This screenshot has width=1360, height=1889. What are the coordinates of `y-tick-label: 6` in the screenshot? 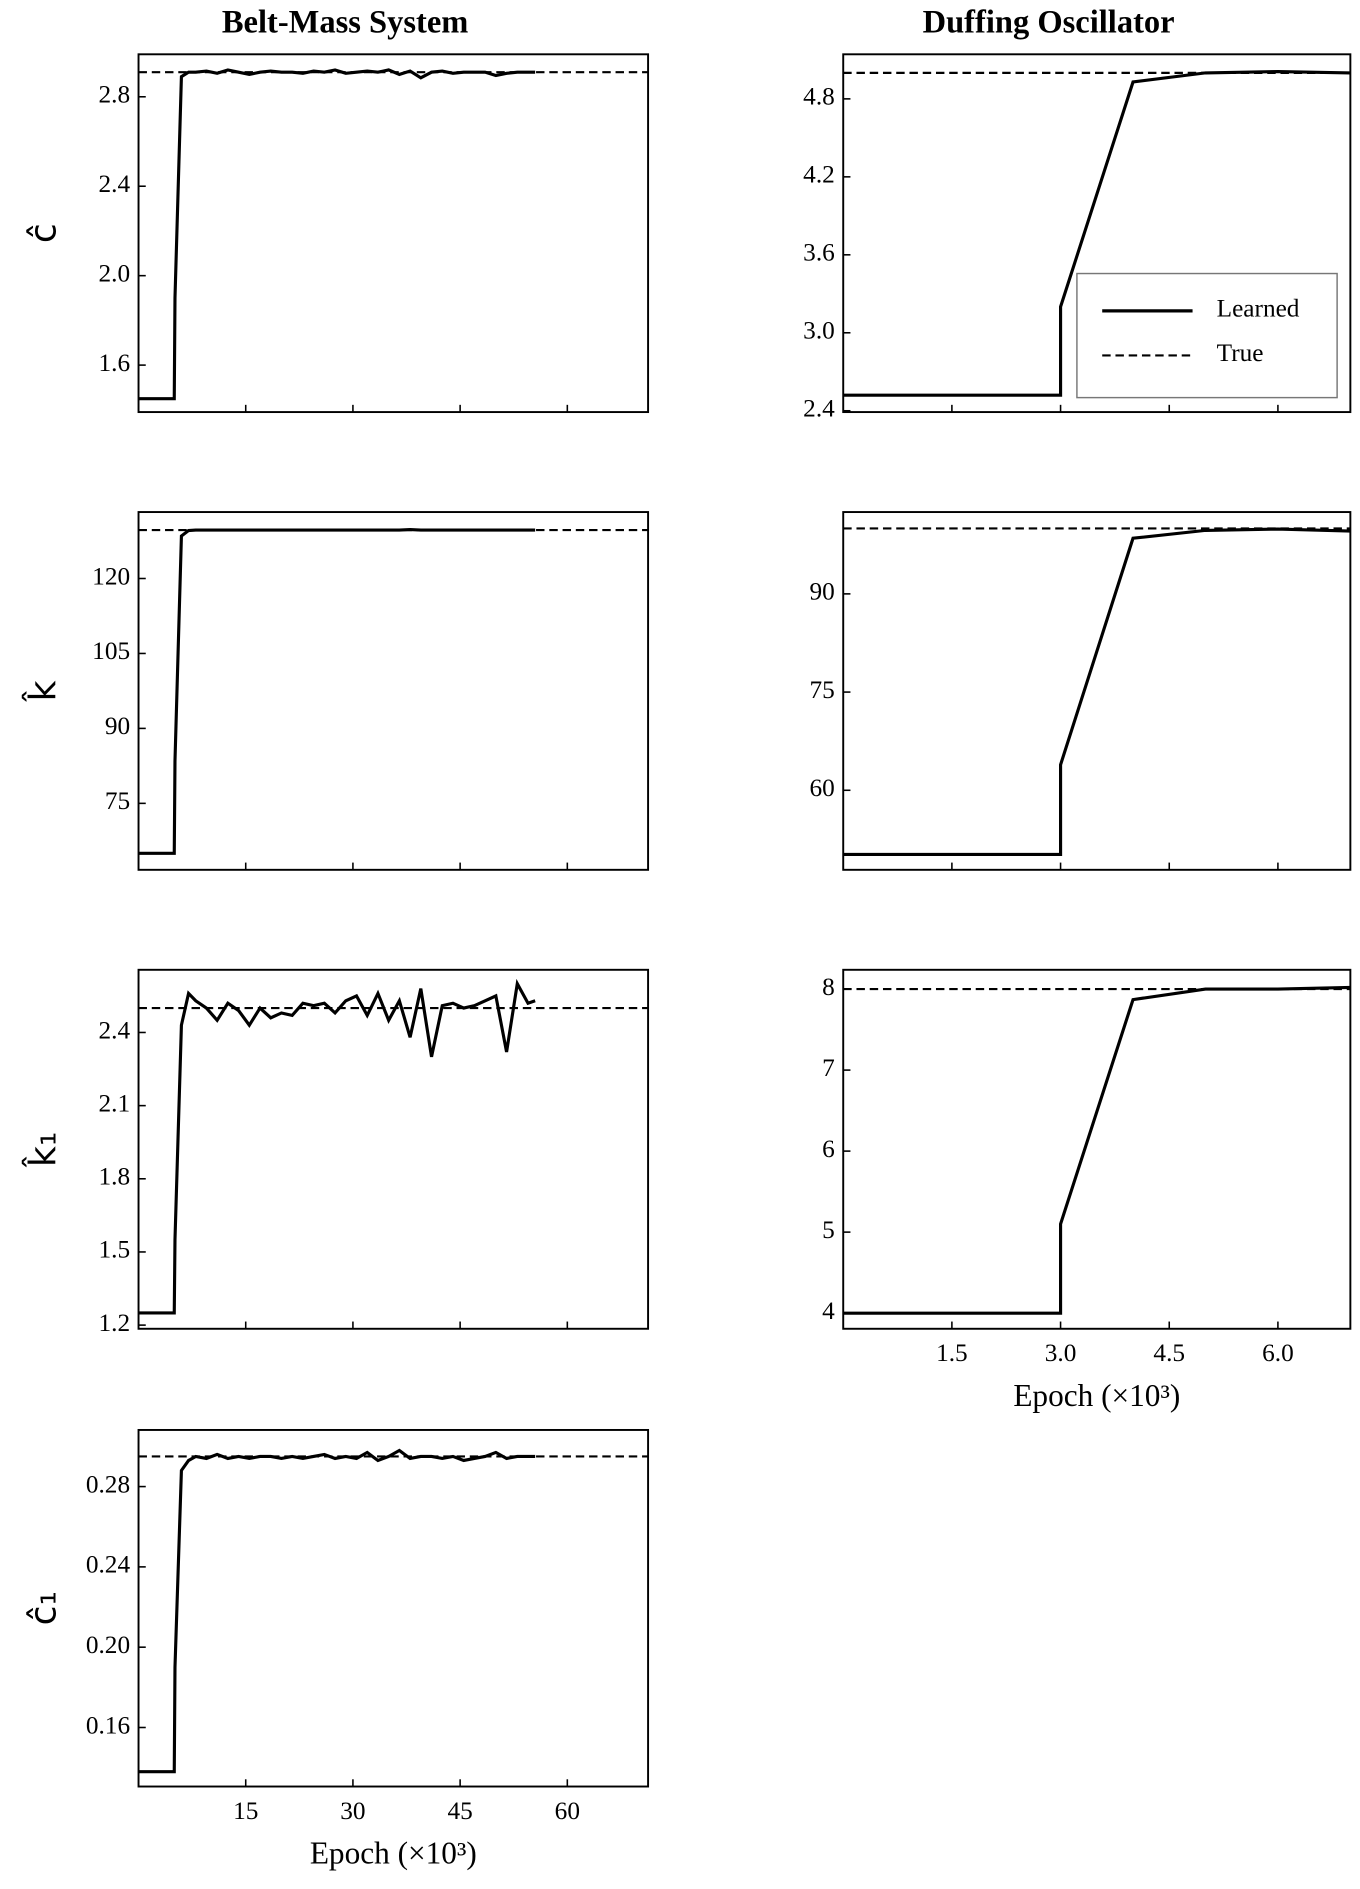 It's located at (828, 1149).